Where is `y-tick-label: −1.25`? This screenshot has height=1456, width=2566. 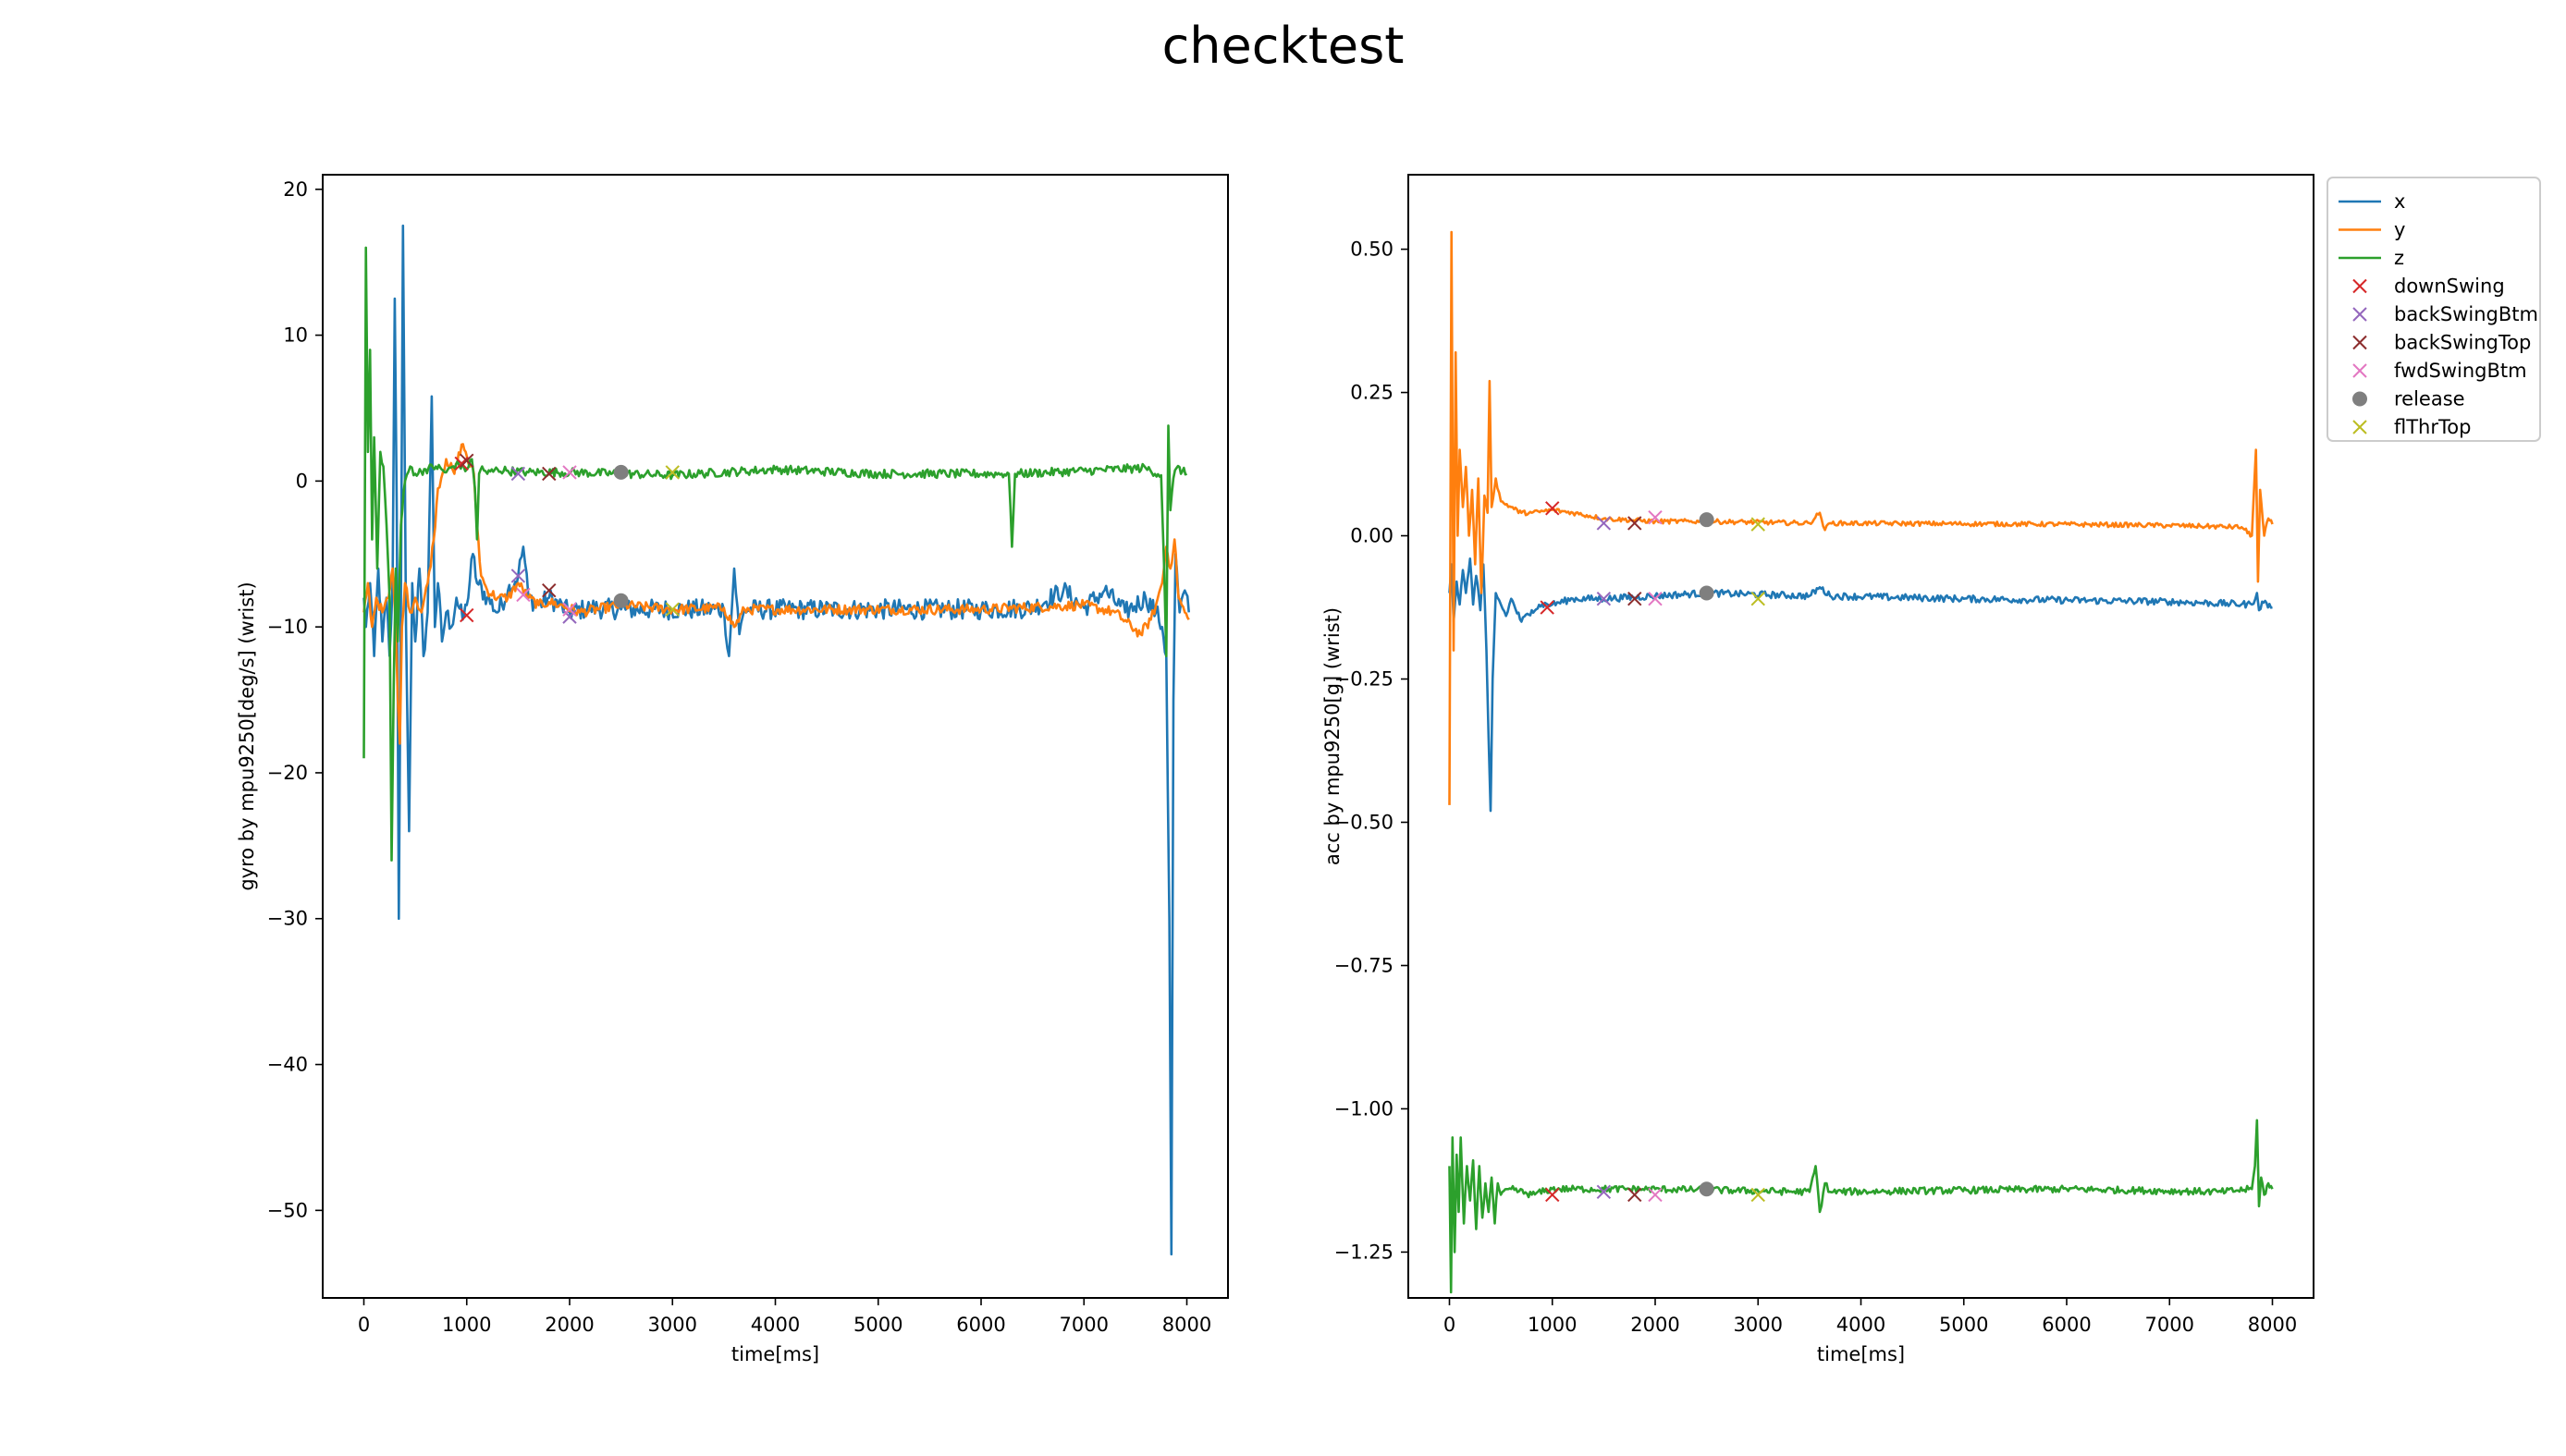 y-tick-label: −1.25 is located at coordinates (1363, 1252).